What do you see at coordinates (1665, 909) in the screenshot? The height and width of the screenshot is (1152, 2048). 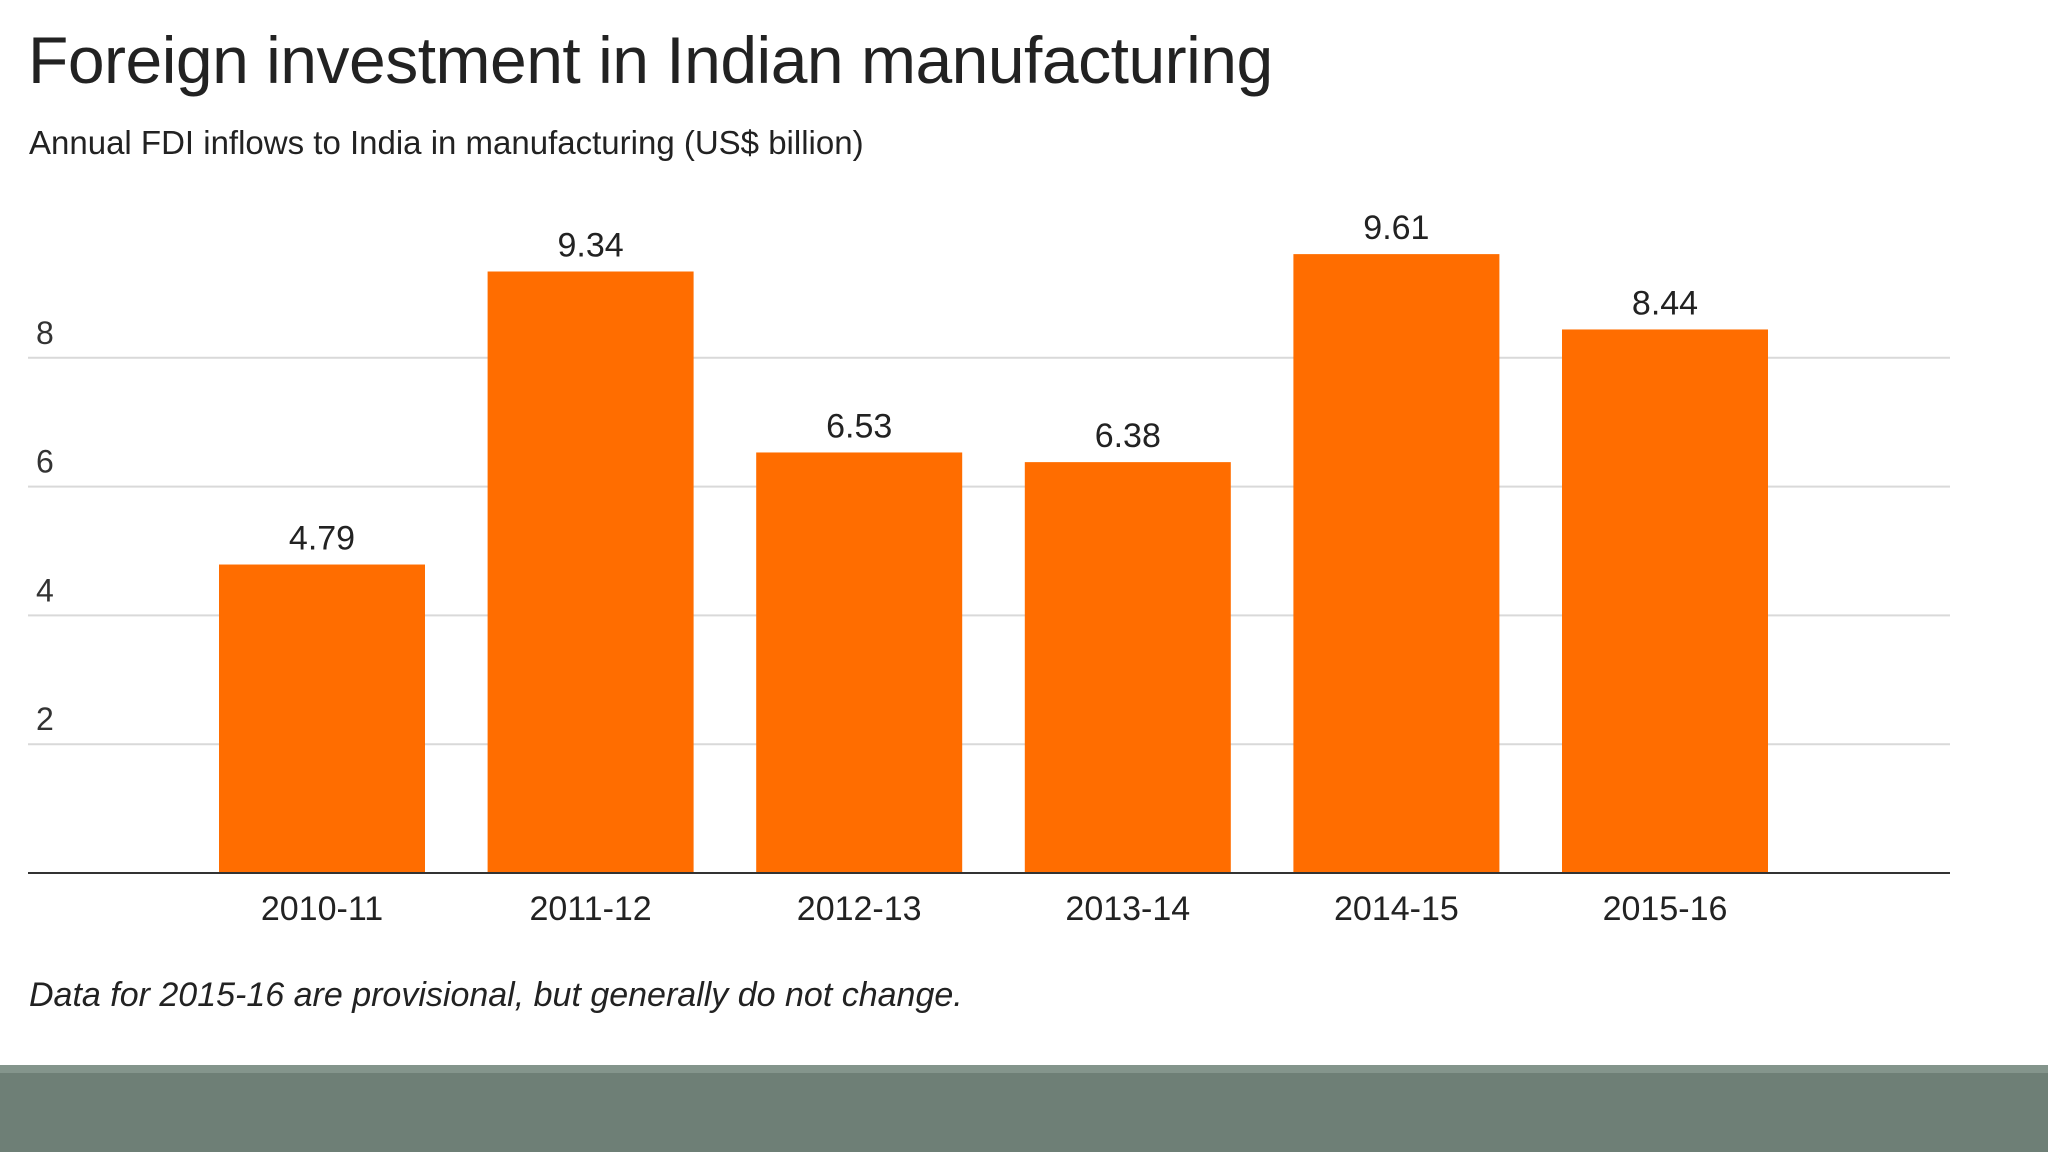 I see `x-category-label: 2015-16` at bounding box center [1665, 909].